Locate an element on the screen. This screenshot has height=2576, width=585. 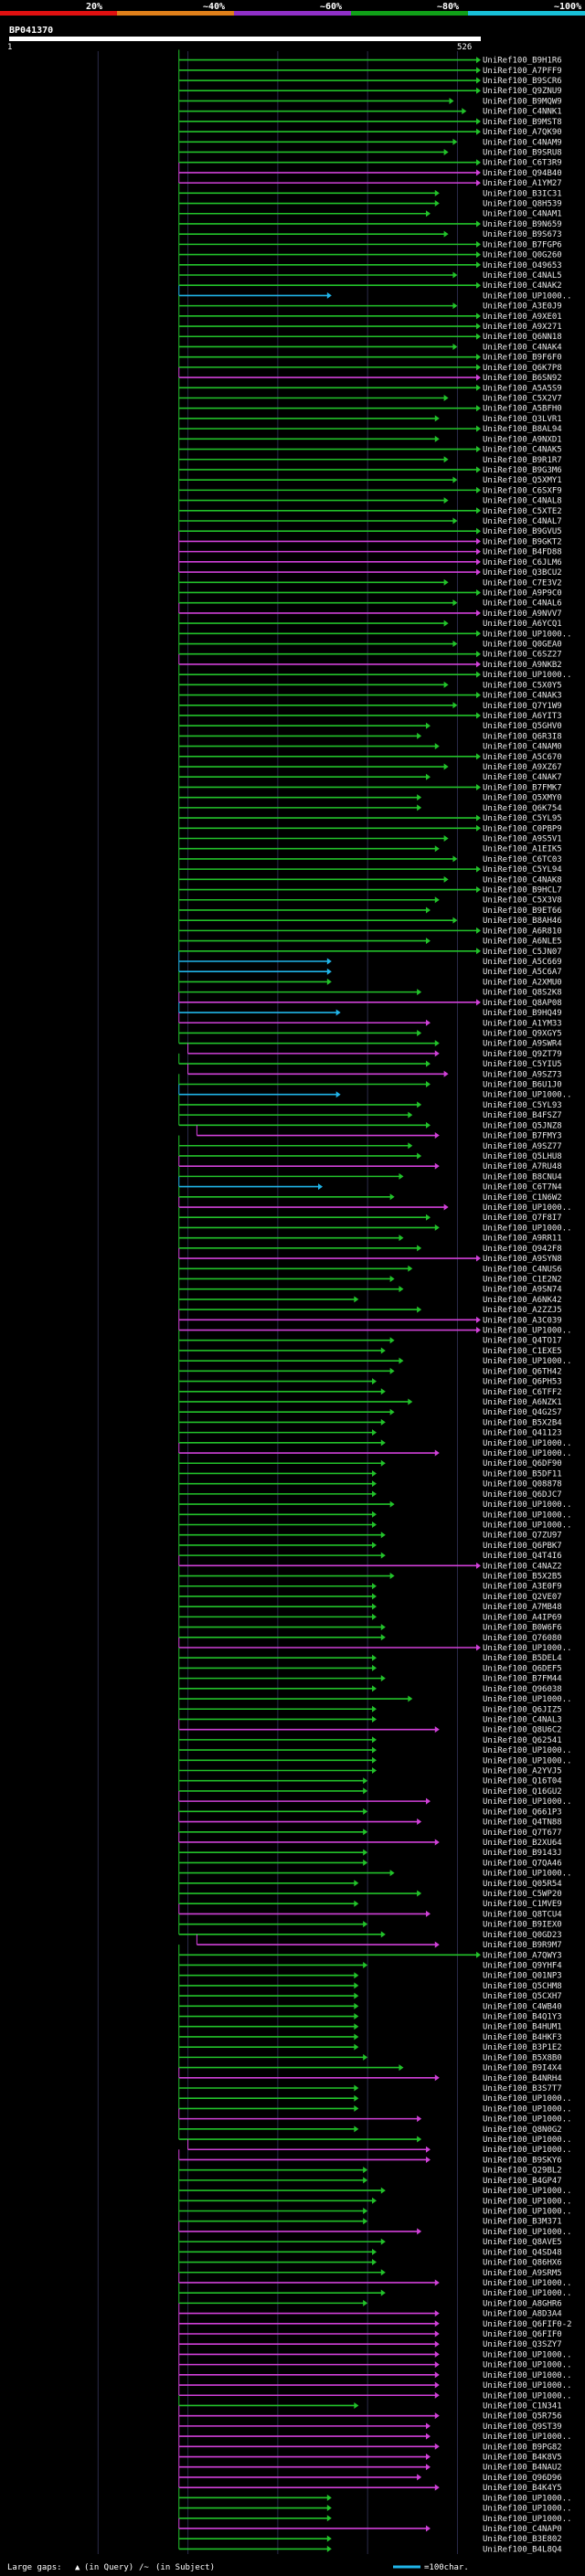
hit-label: UniRef100_Q3SZY7 is located at coordinates (522, 2344).